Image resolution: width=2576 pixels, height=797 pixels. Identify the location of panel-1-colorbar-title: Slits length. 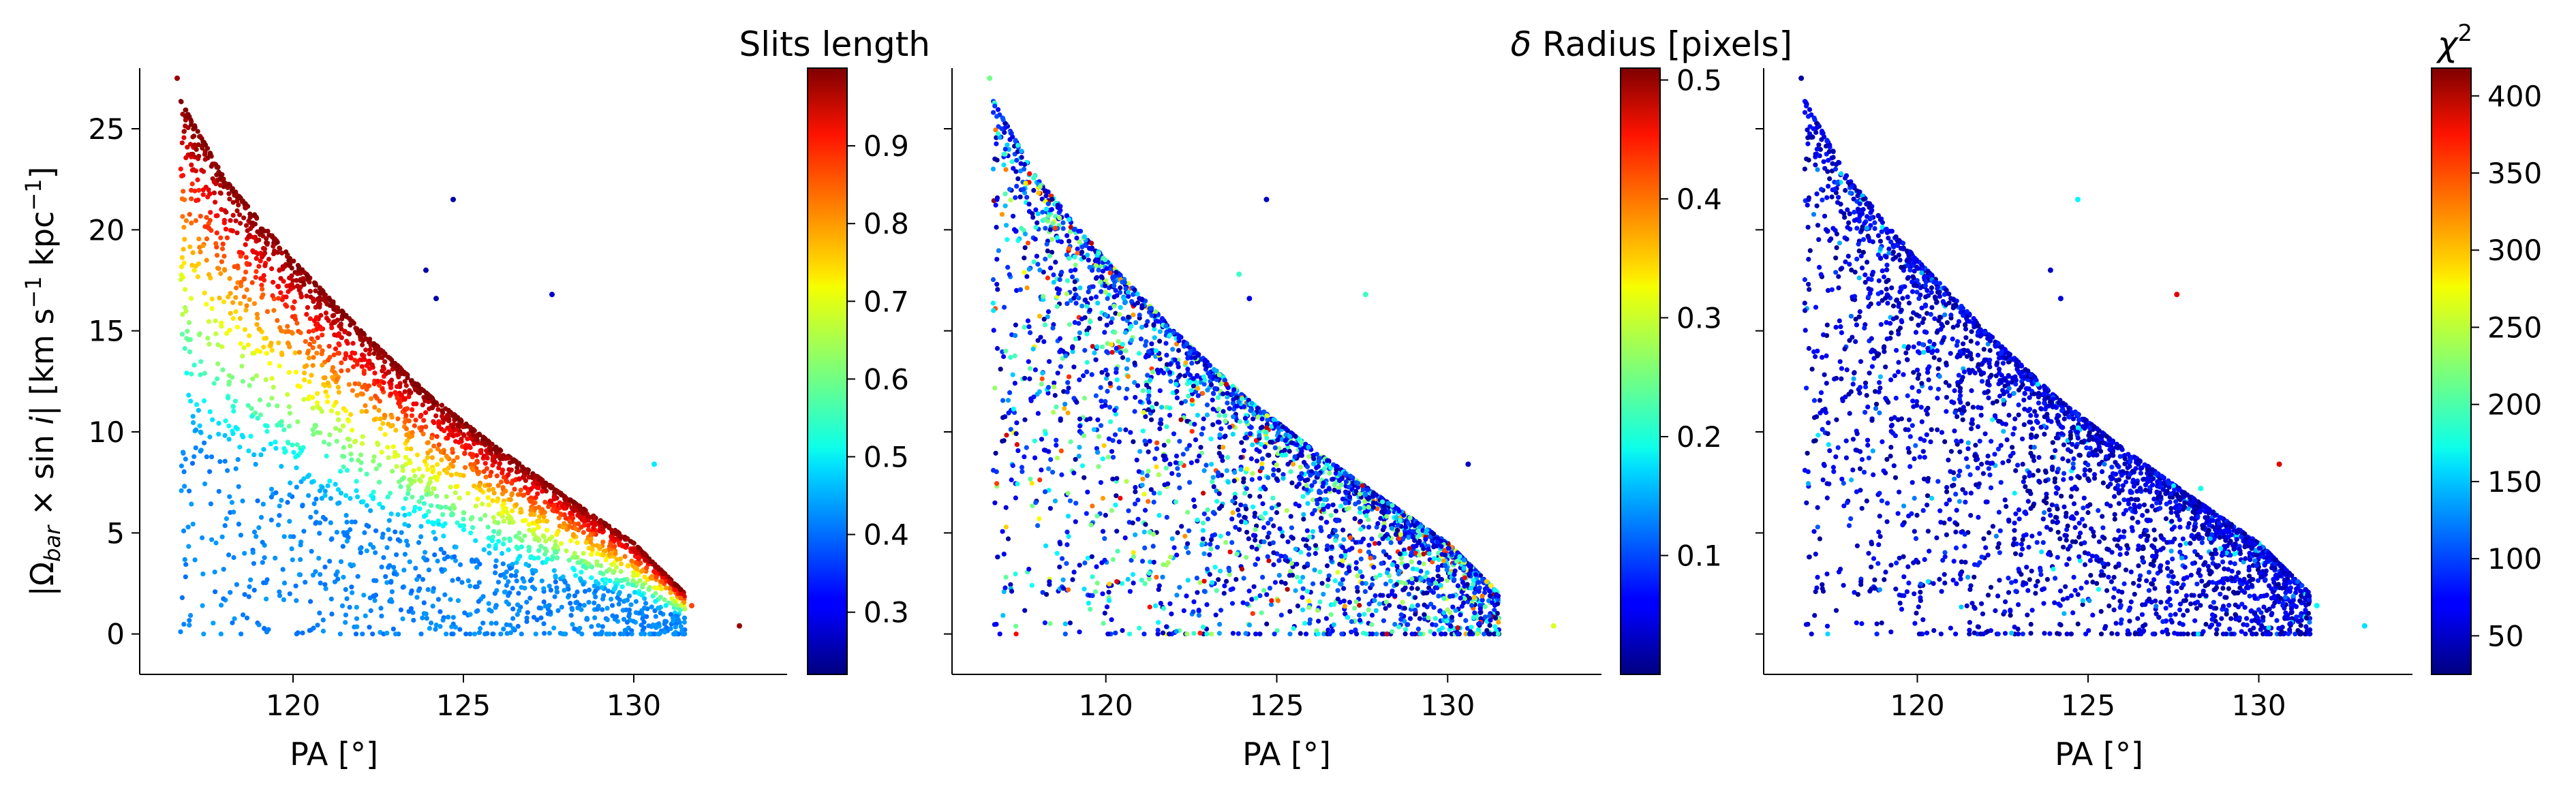
(835, 44).